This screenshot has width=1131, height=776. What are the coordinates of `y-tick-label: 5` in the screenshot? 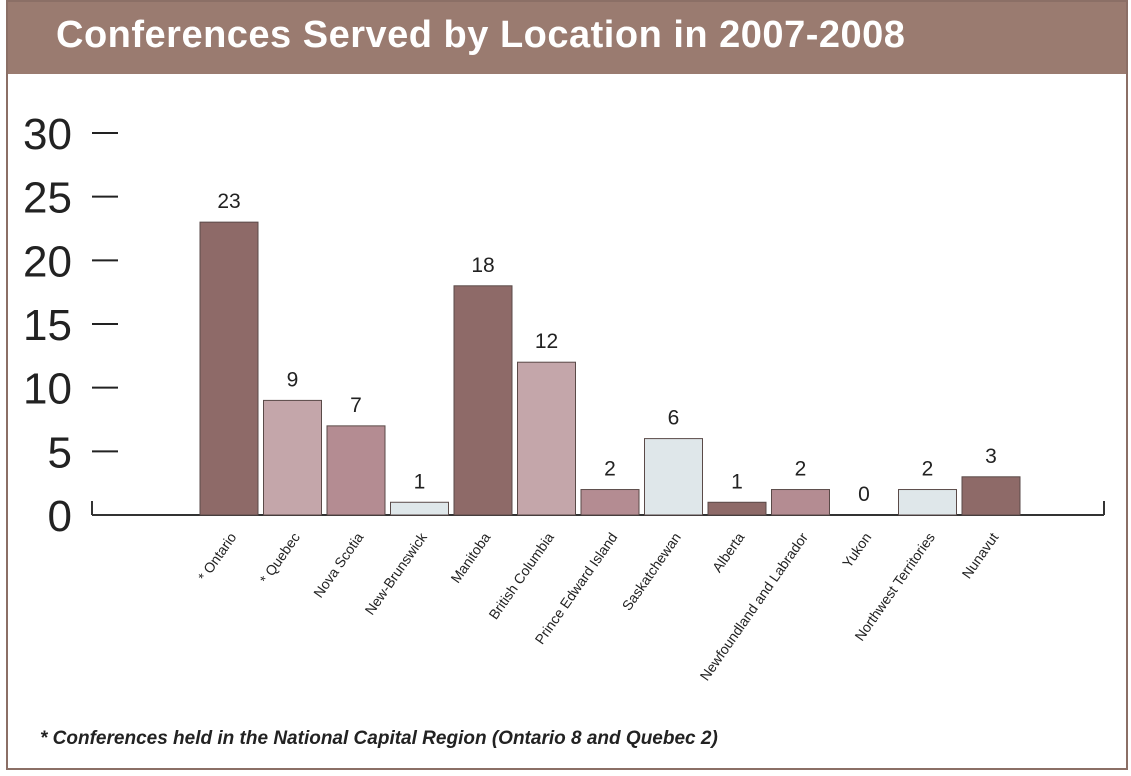 It's located at (60, 452).